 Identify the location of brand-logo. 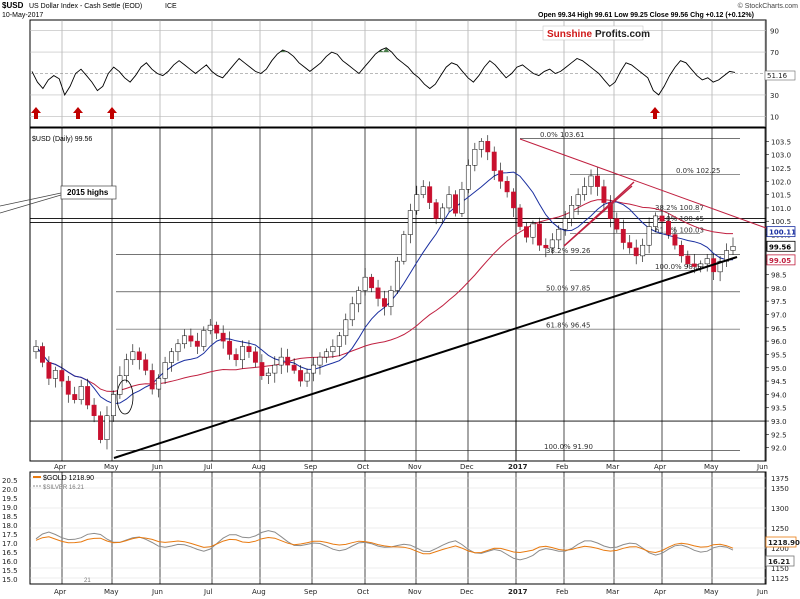
(593, 33).